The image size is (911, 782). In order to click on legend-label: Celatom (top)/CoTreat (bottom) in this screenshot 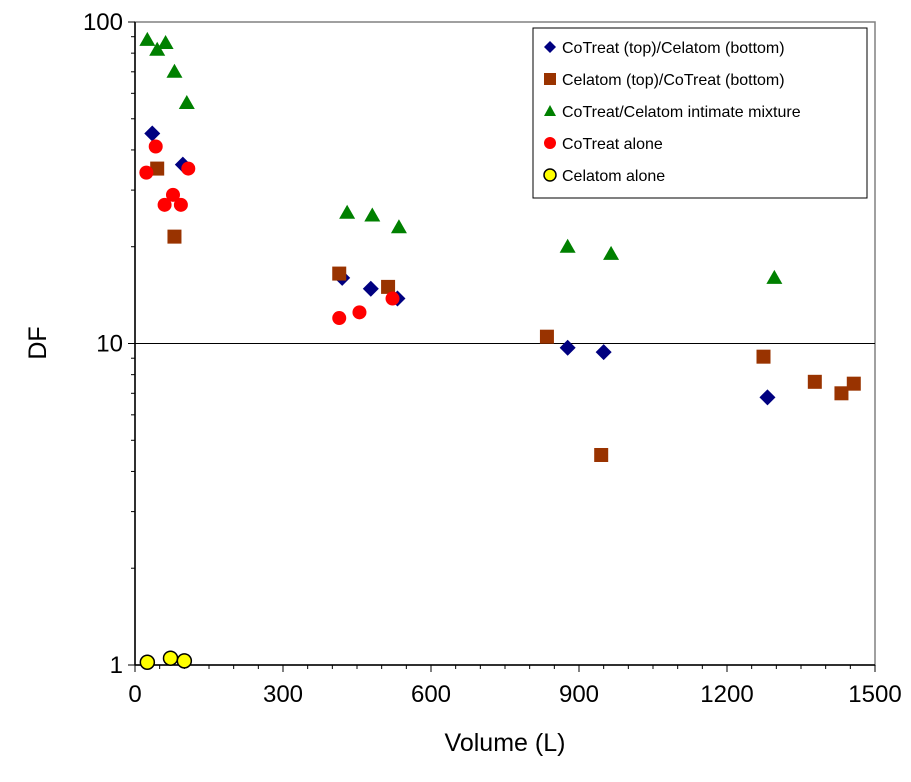, I will do `click(673, 80)`.